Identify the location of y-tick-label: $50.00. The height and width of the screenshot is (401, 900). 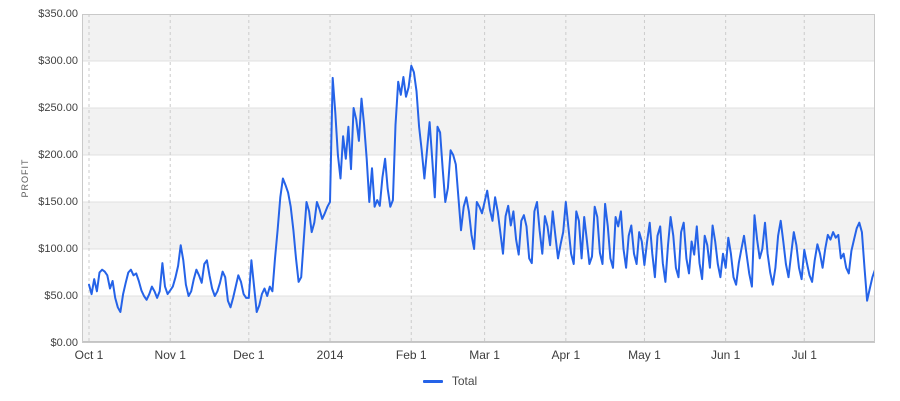
(61, 296).